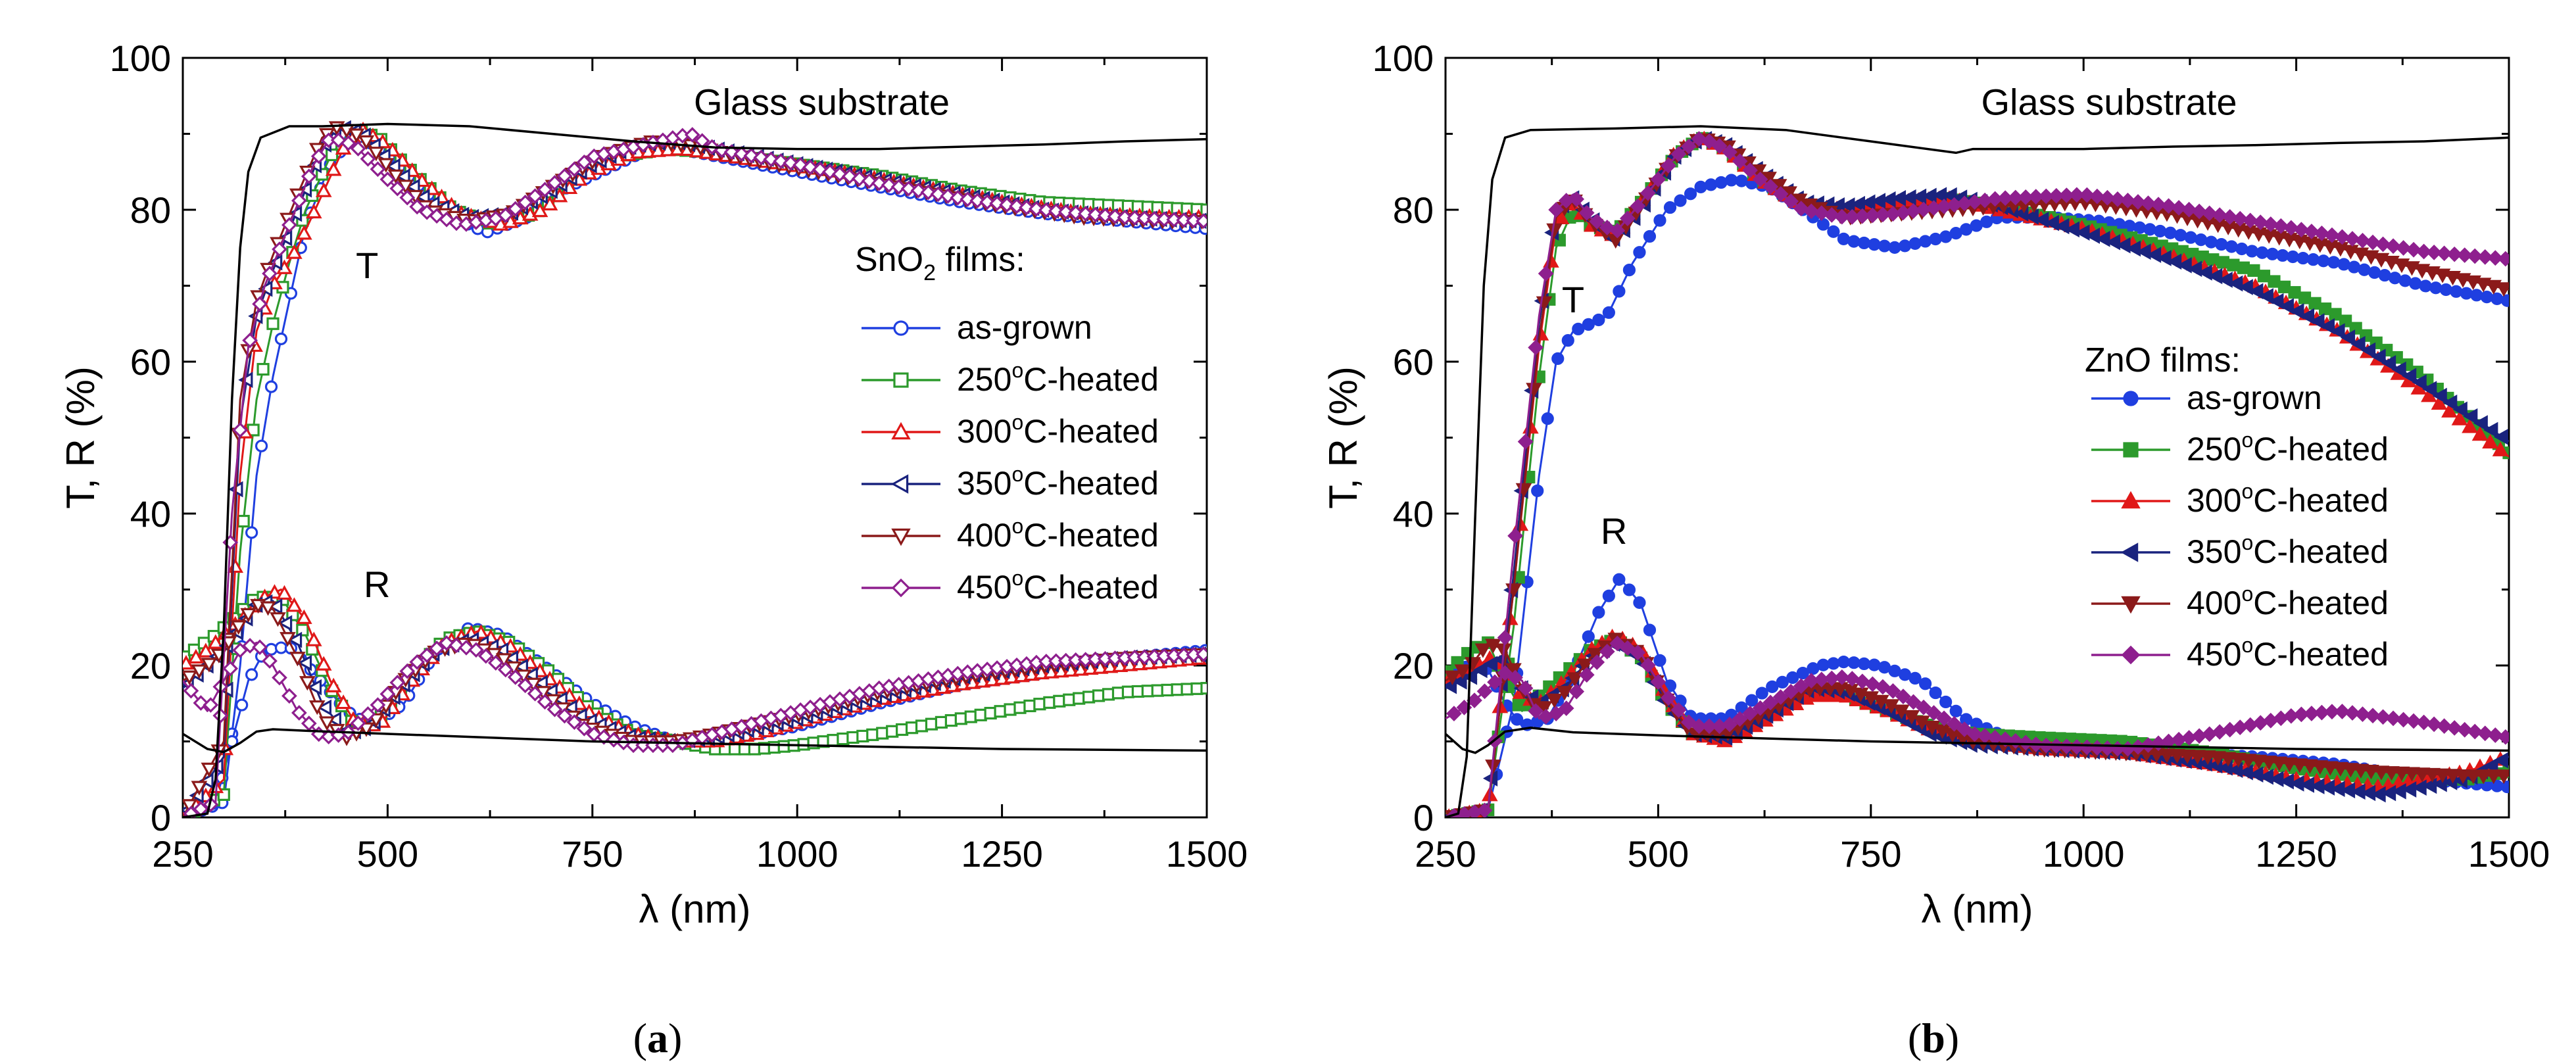  Describe the element at coordinates (2509, 854) in the screenshot. I see `x-tick-label: 1500` at that location.